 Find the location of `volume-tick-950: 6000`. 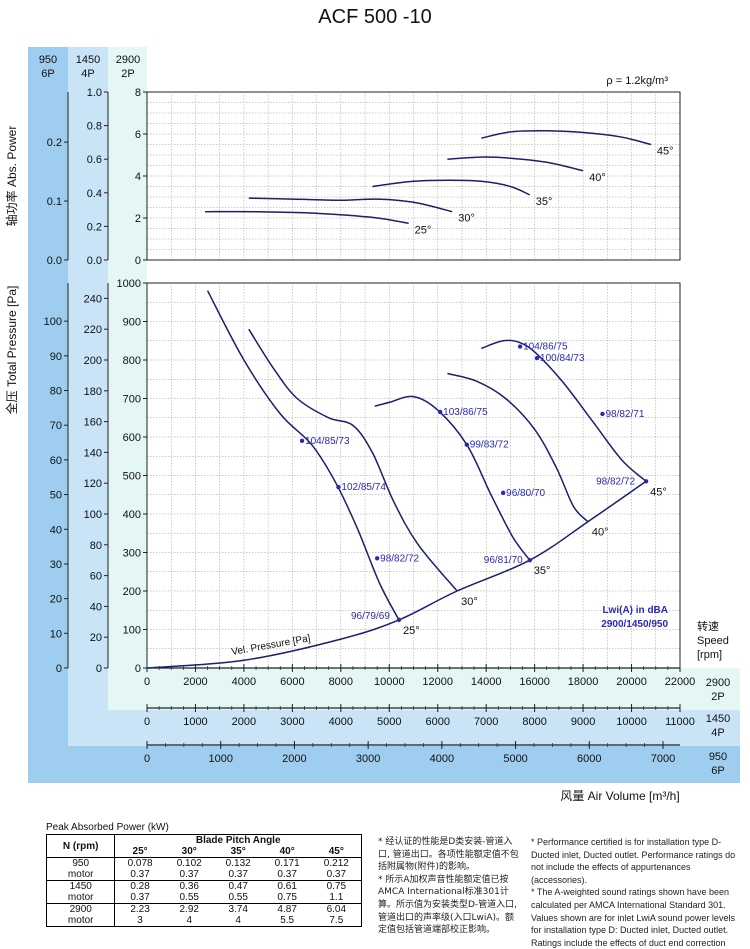

volume-tick-950: 6000 is located at coordinates (589, 759).